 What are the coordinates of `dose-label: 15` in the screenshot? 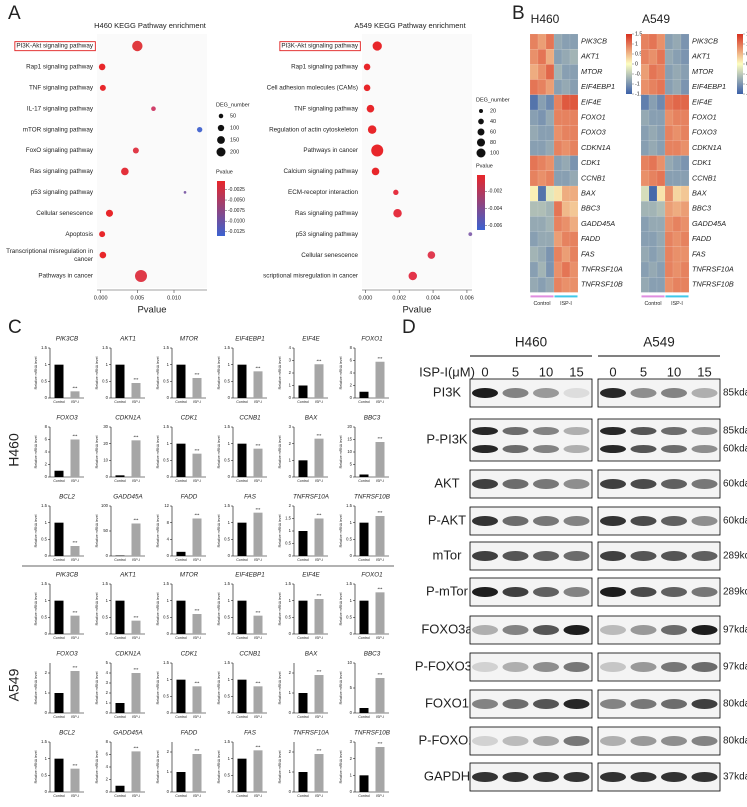 It's located at (576, 371).